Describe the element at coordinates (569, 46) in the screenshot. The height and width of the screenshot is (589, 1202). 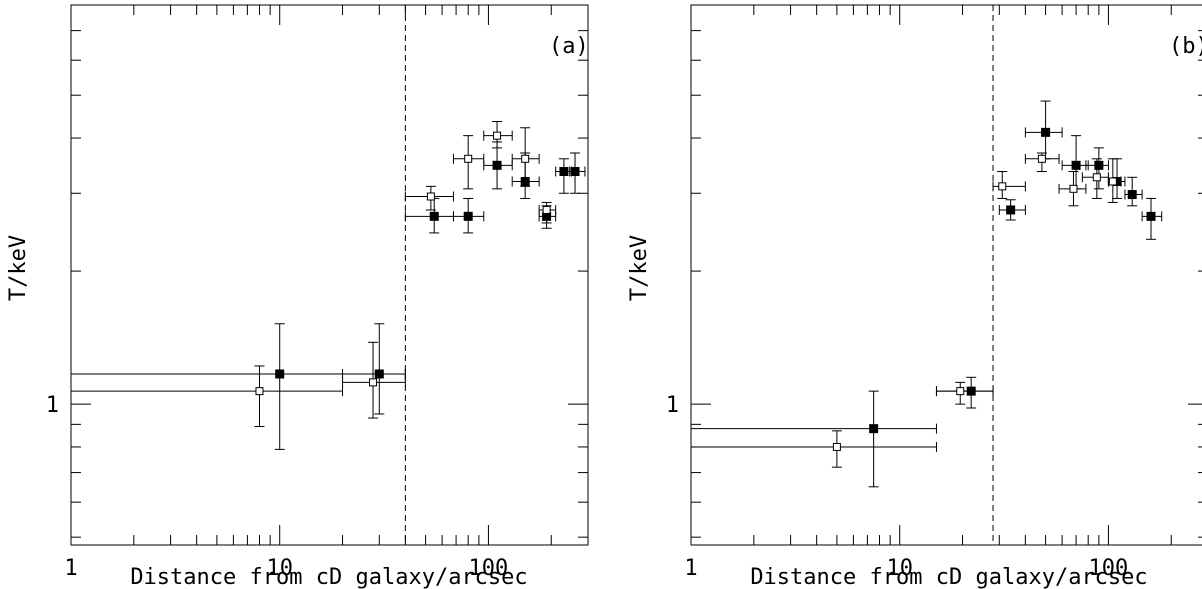
I see `panel-label: (a)` at that location.